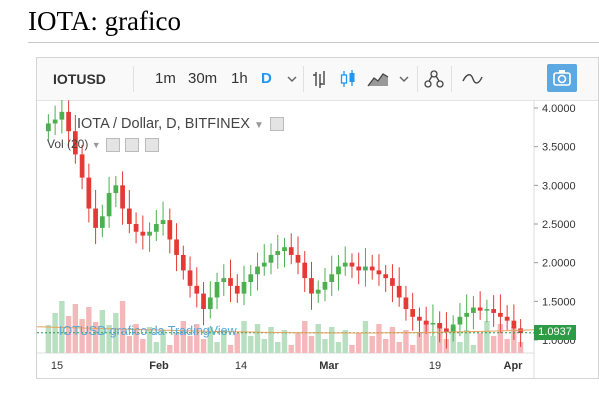 The width and height of the screenshot is (599, 412). What do you see at coordinates (472, 79) in the screenshot?
I see `compare-icon` at bounding box center [472, 79].